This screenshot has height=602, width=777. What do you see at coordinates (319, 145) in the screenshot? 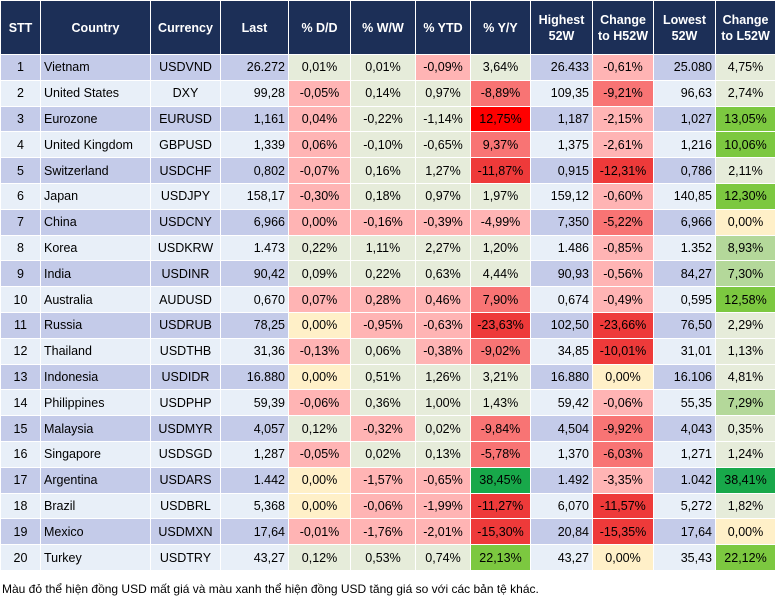
I see `cell-dd: 0,06%` at bounding box center [319, 145].